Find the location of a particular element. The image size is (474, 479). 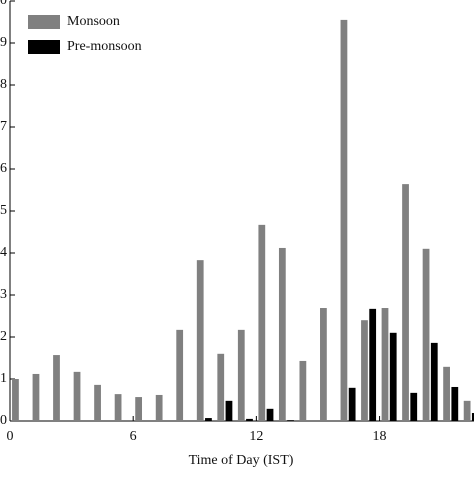

legend-label: Pre-monsoon is located at coordinates (104, 46).